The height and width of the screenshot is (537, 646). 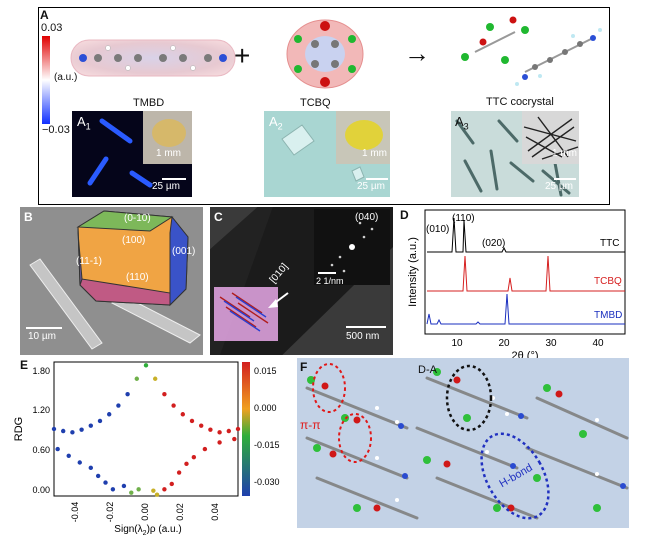 I want to click on rdg-xtick-m002: -0.02, so click(x=110, y=512).